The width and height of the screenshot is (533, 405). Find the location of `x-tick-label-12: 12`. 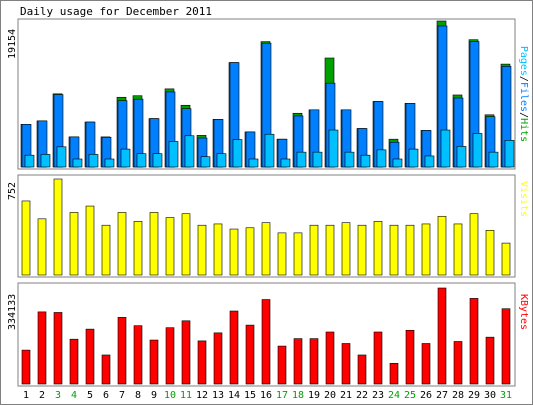

x-tick-label-12: 12 is located at coordinates (202, 395).